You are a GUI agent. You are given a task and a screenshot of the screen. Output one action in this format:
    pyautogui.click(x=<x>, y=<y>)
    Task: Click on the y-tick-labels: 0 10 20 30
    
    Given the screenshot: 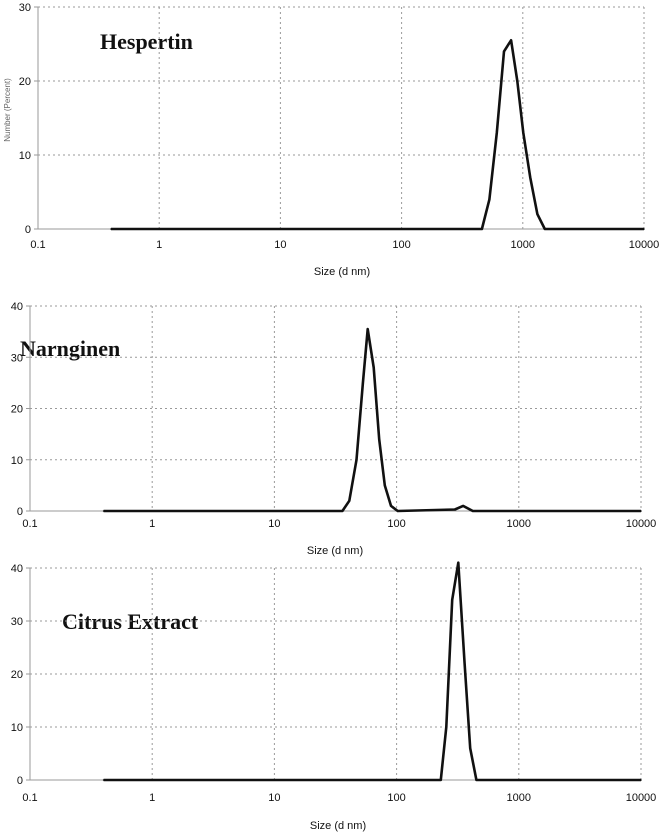 What is the action you would take?
    pyautogui.click(x=25, y=119)
    